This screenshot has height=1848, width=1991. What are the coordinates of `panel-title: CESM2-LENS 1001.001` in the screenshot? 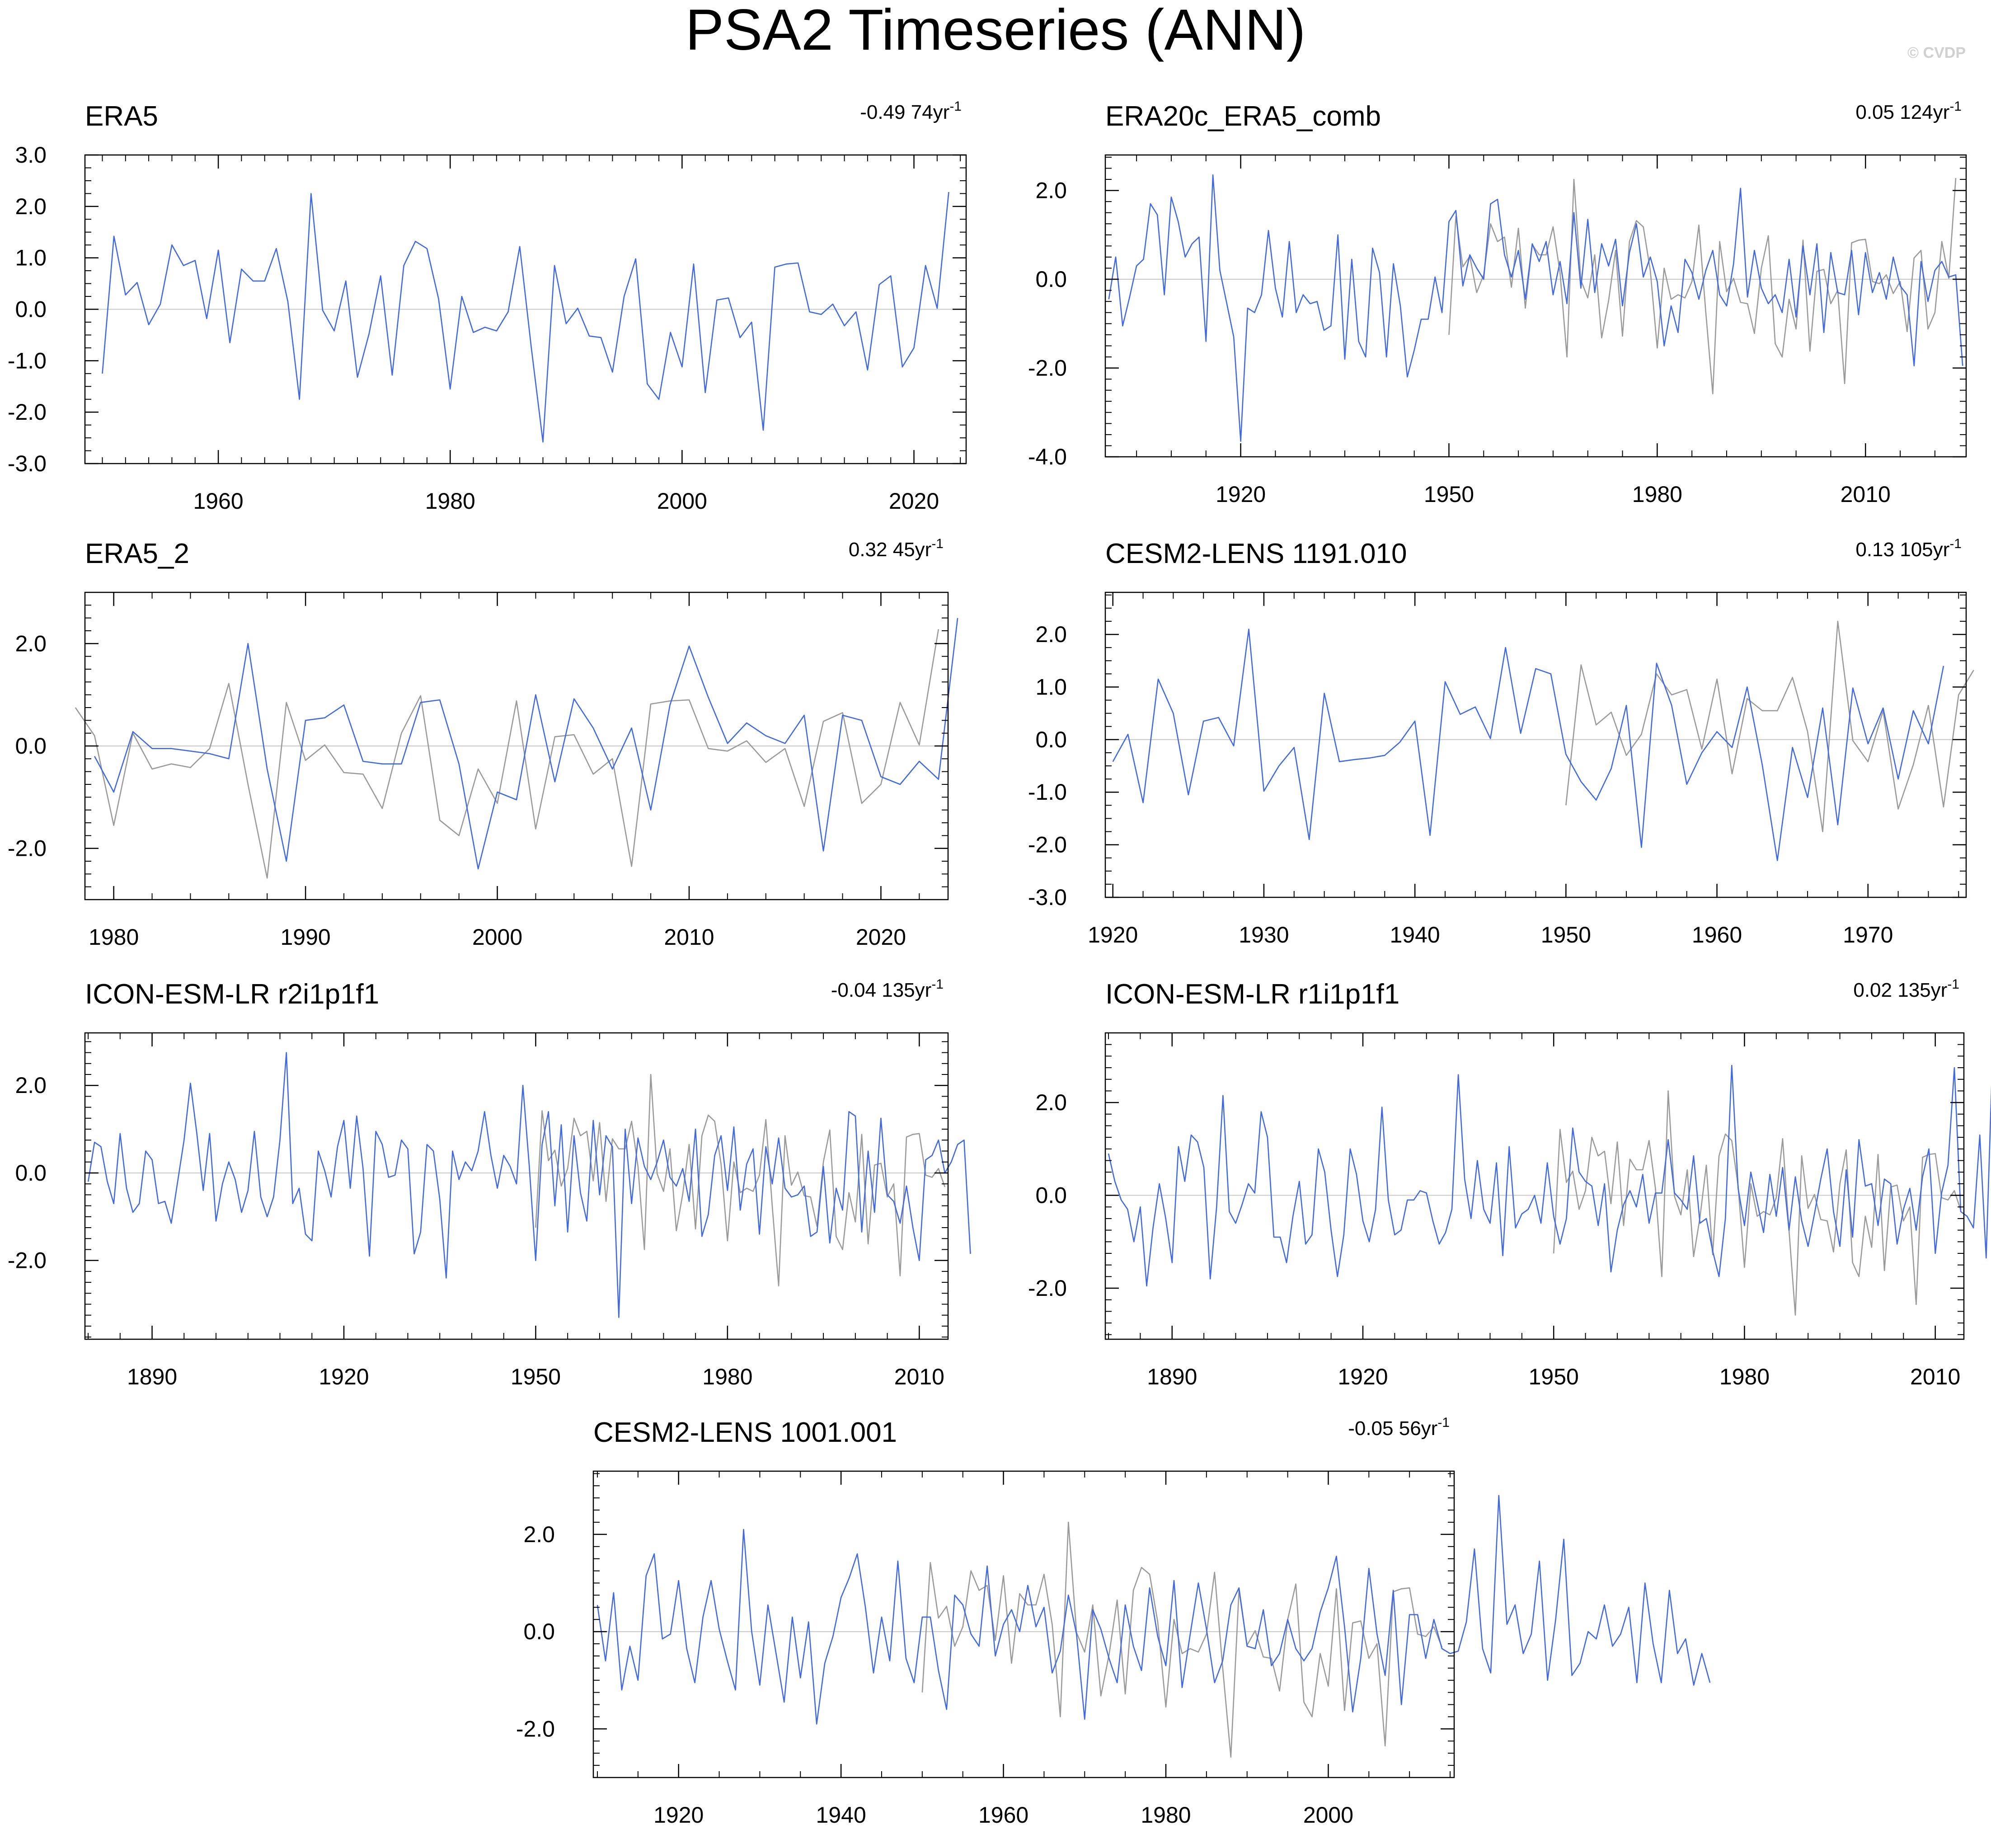 It's located at (745, 1432).